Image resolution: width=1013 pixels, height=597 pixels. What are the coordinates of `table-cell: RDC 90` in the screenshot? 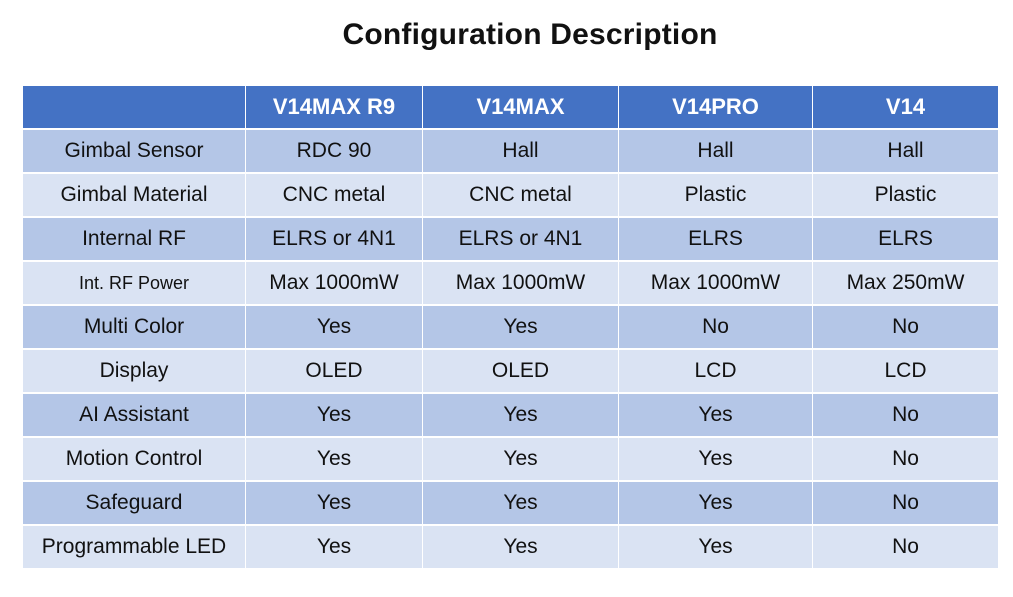 It's located at (334, 151).